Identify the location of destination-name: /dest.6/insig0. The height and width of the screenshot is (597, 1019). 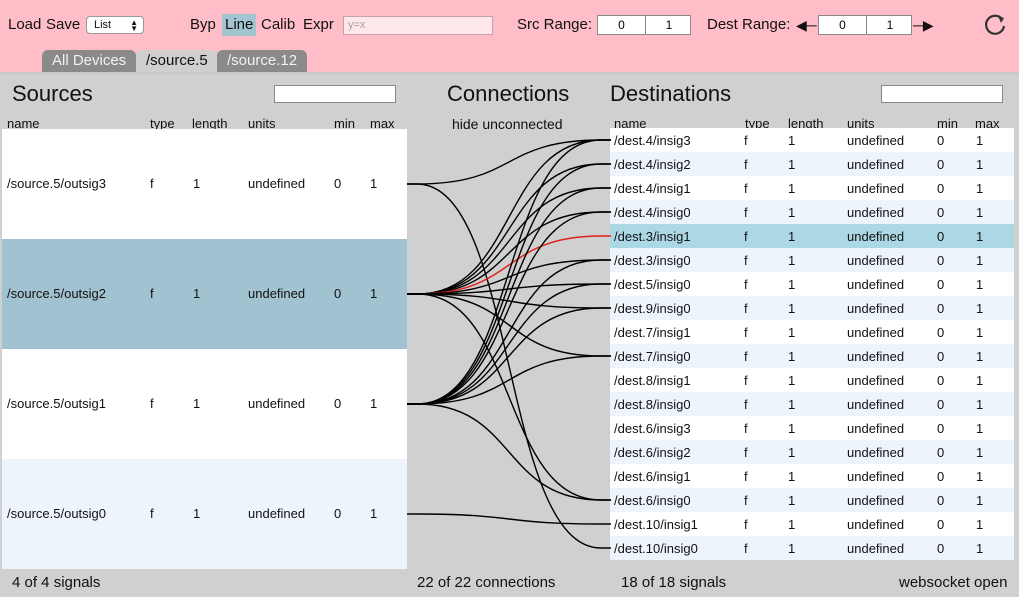
(652, 500).